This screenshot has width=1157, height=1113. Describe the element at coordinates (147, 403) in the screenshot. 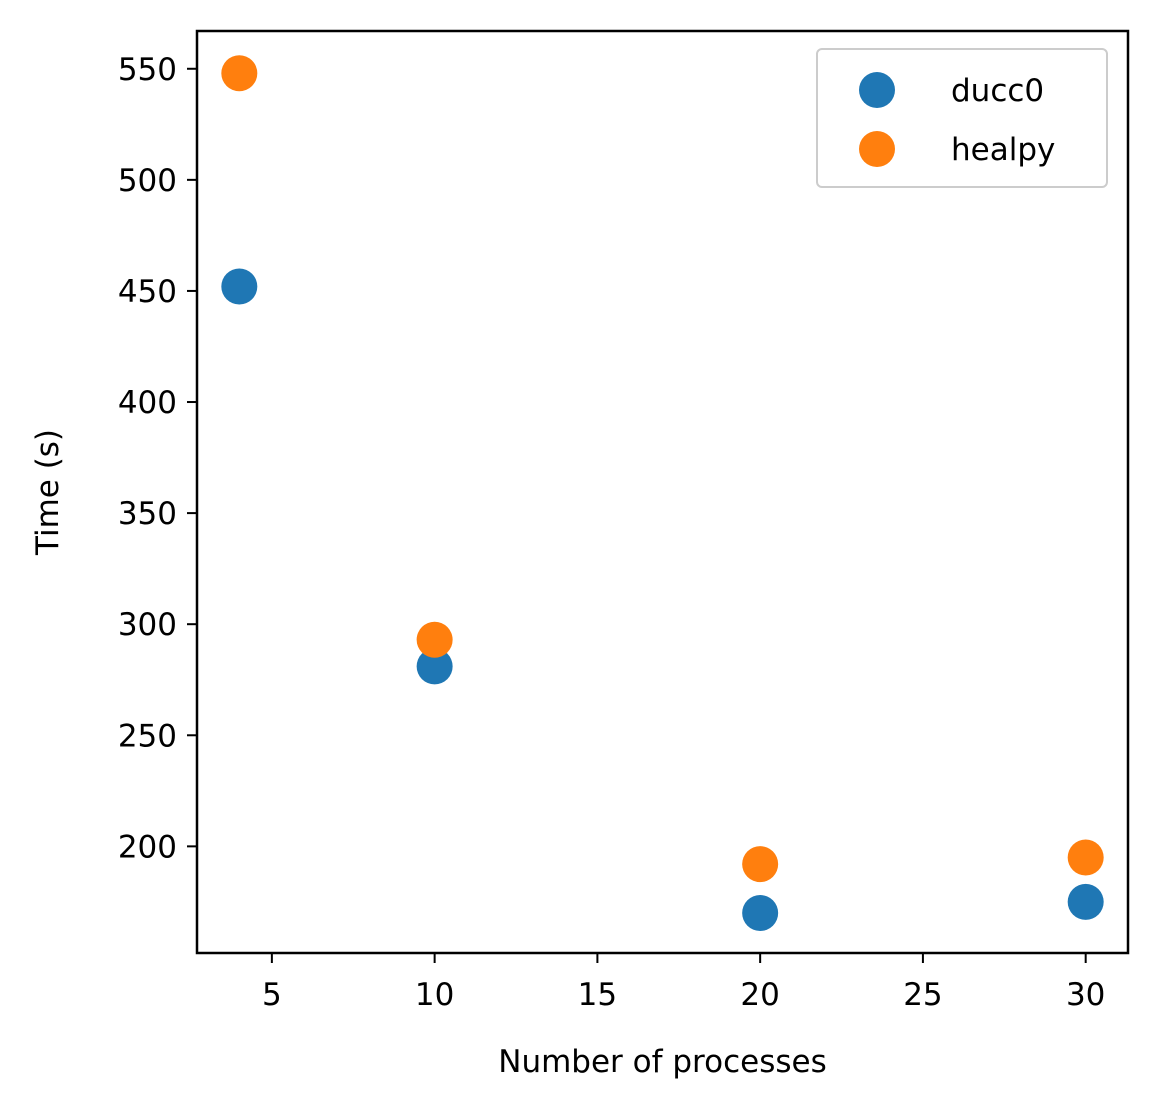

I see `y-tick-label: 400` at that location.